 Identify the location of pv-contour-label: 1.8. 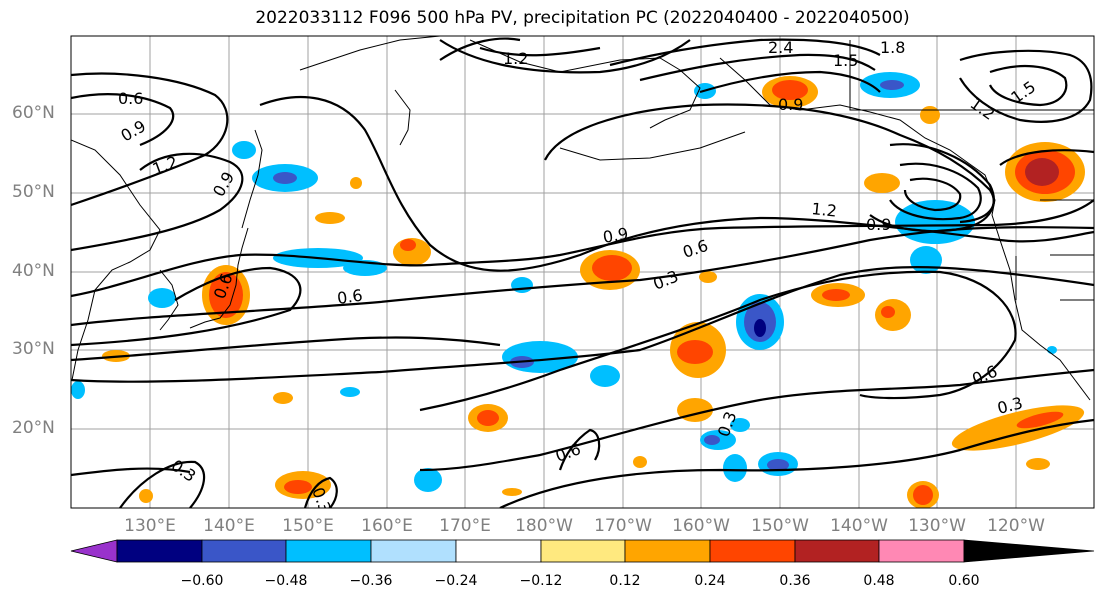
(892, 47).